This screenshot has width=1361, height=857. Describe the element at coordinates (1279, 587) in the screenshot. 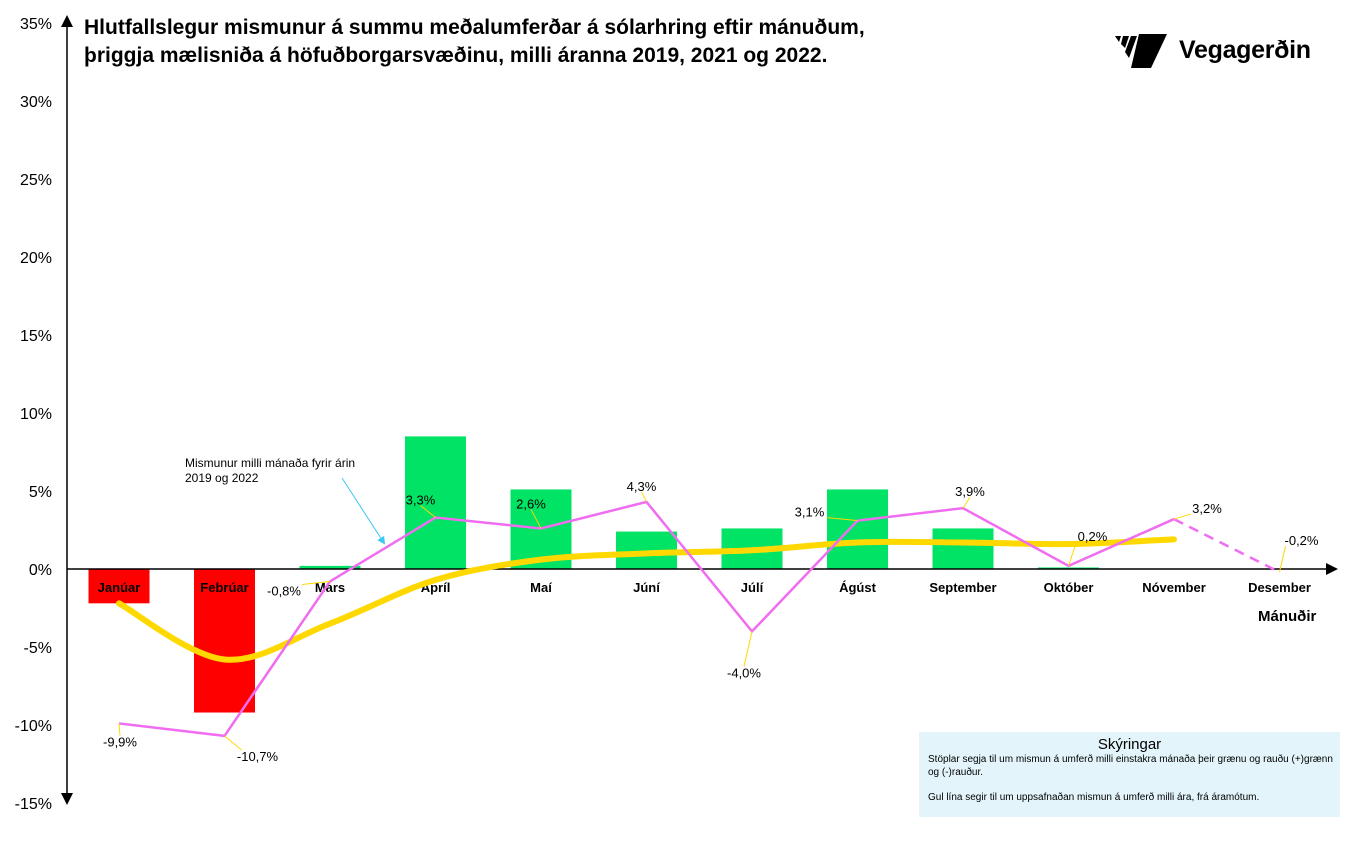

I see `x-tick-label: Desember` at that location.